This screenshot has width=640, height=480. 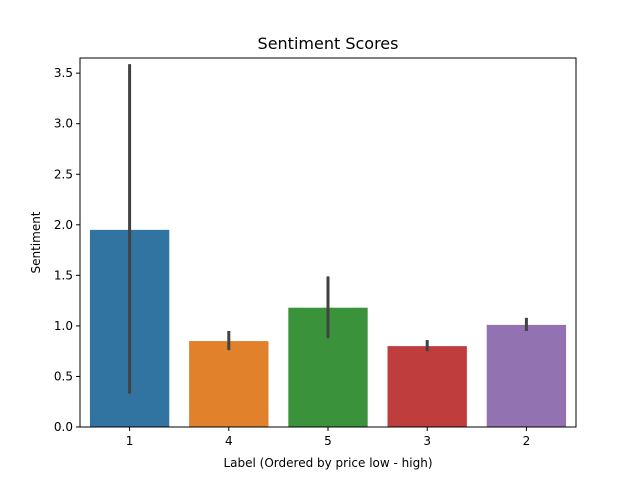 I want to click on x-axis: 1 4 5 3 2, so click(x=328, y=437).